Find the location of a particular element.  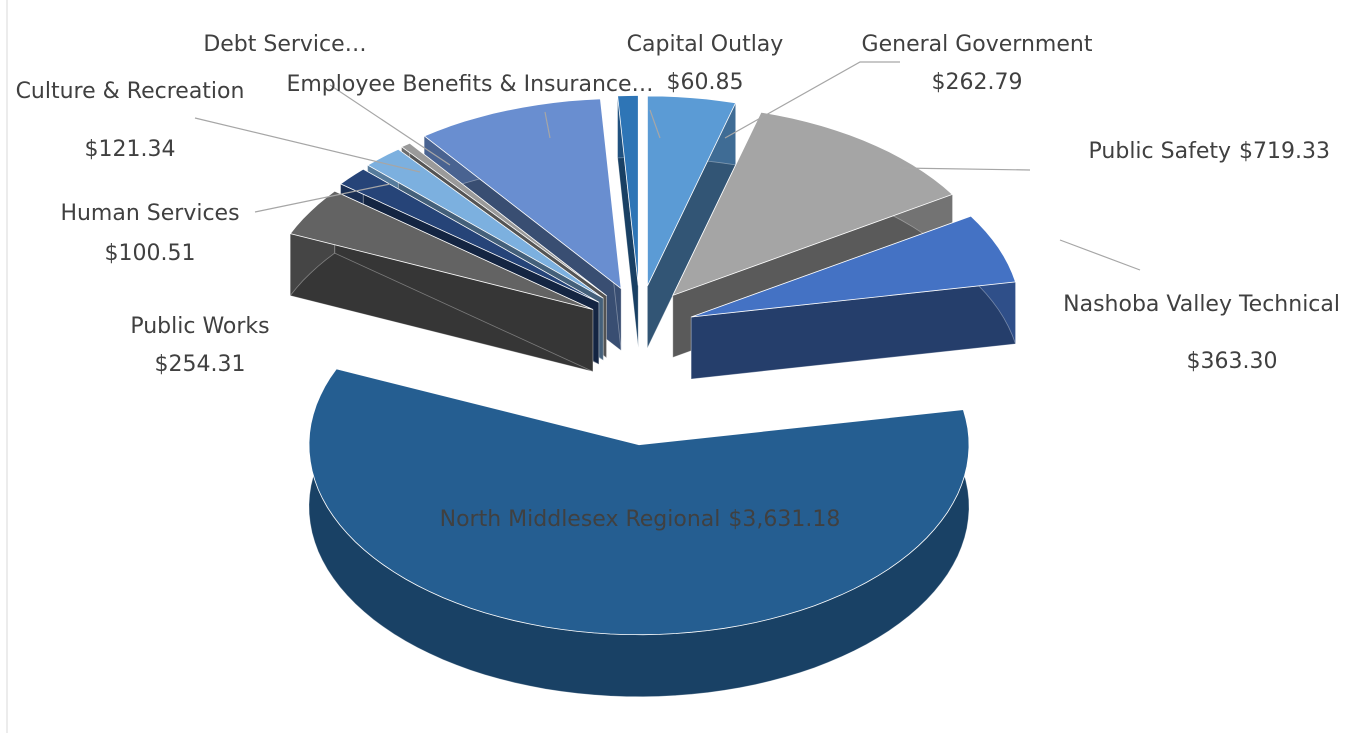

category-label: Nashoba Valley Technical is located at coordinates (1201, 304).